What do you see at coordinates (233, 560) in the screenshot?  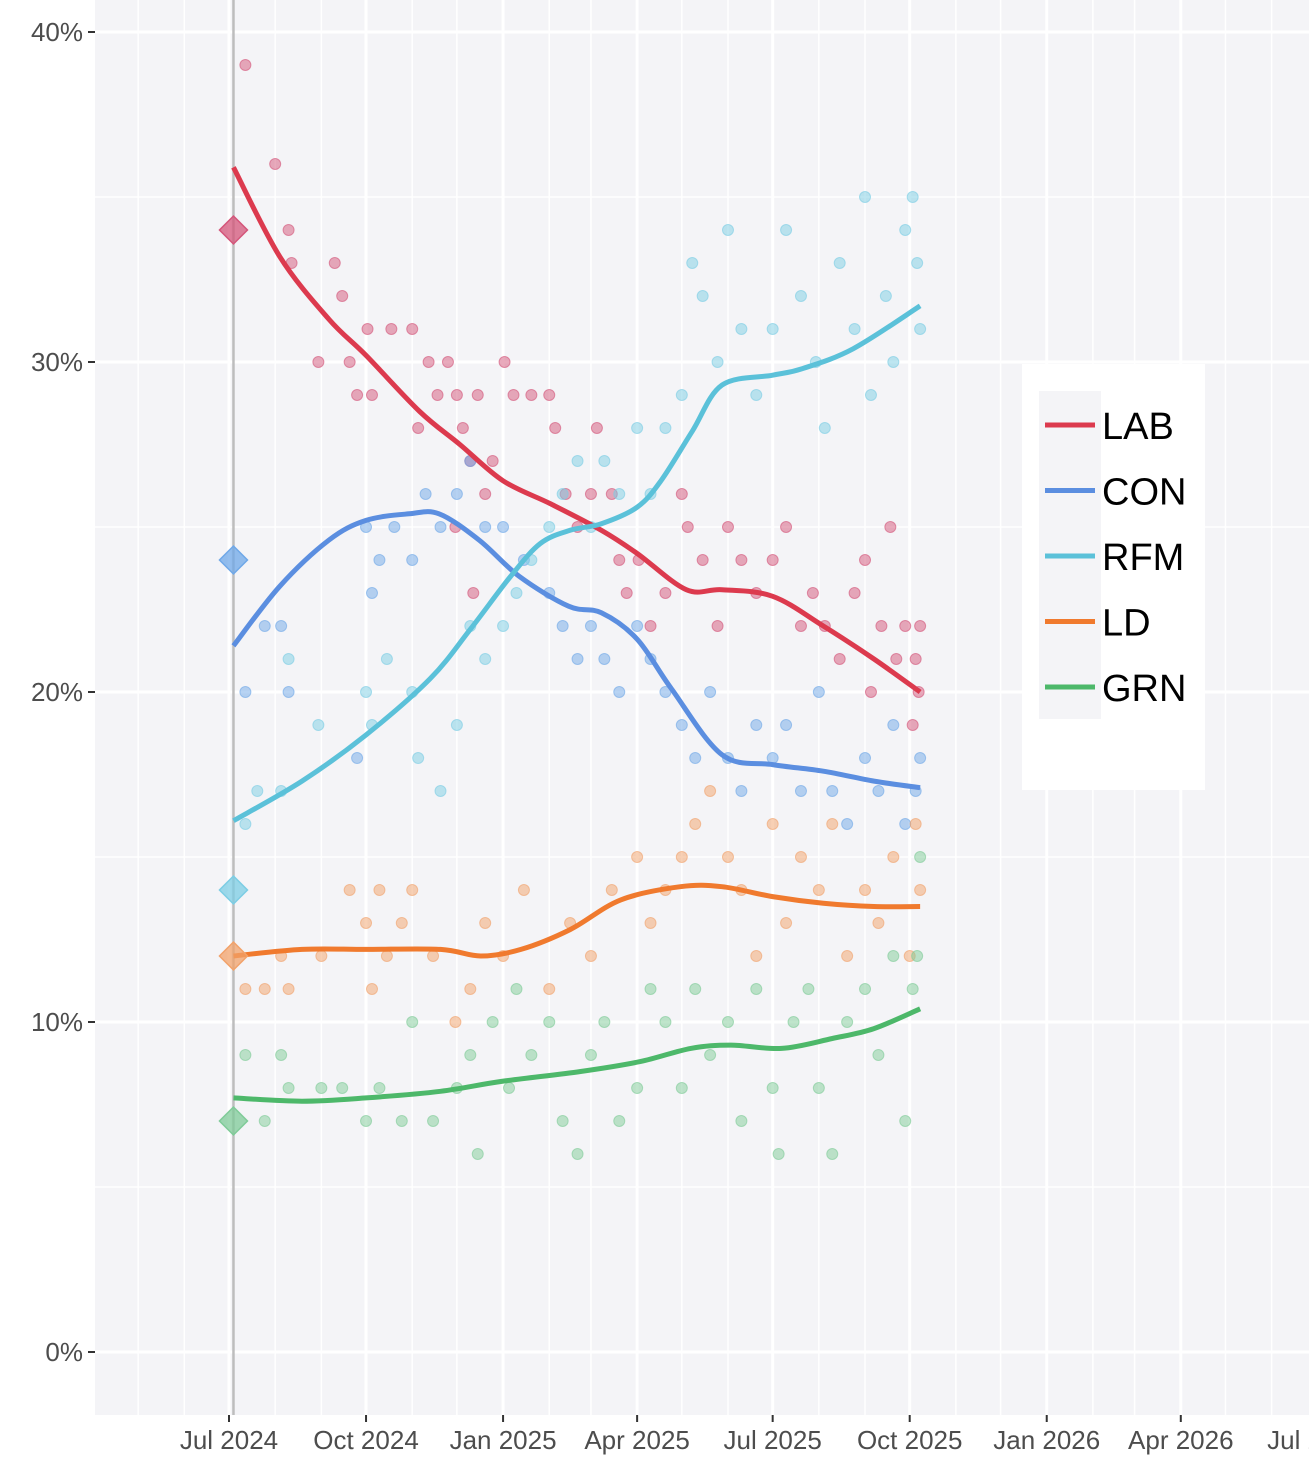 I see `election-result-diamond-con` at bounding box center [233, 560].